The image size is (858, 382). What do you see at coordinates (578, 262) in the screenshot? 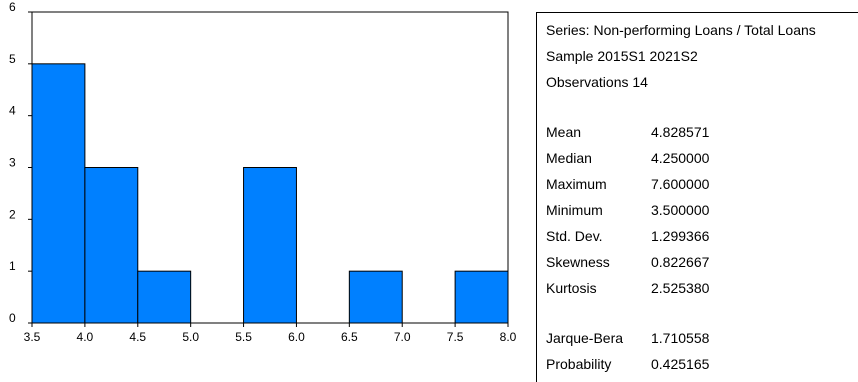
I see `stat-label: Skewness` at bounding box center [578, 262].